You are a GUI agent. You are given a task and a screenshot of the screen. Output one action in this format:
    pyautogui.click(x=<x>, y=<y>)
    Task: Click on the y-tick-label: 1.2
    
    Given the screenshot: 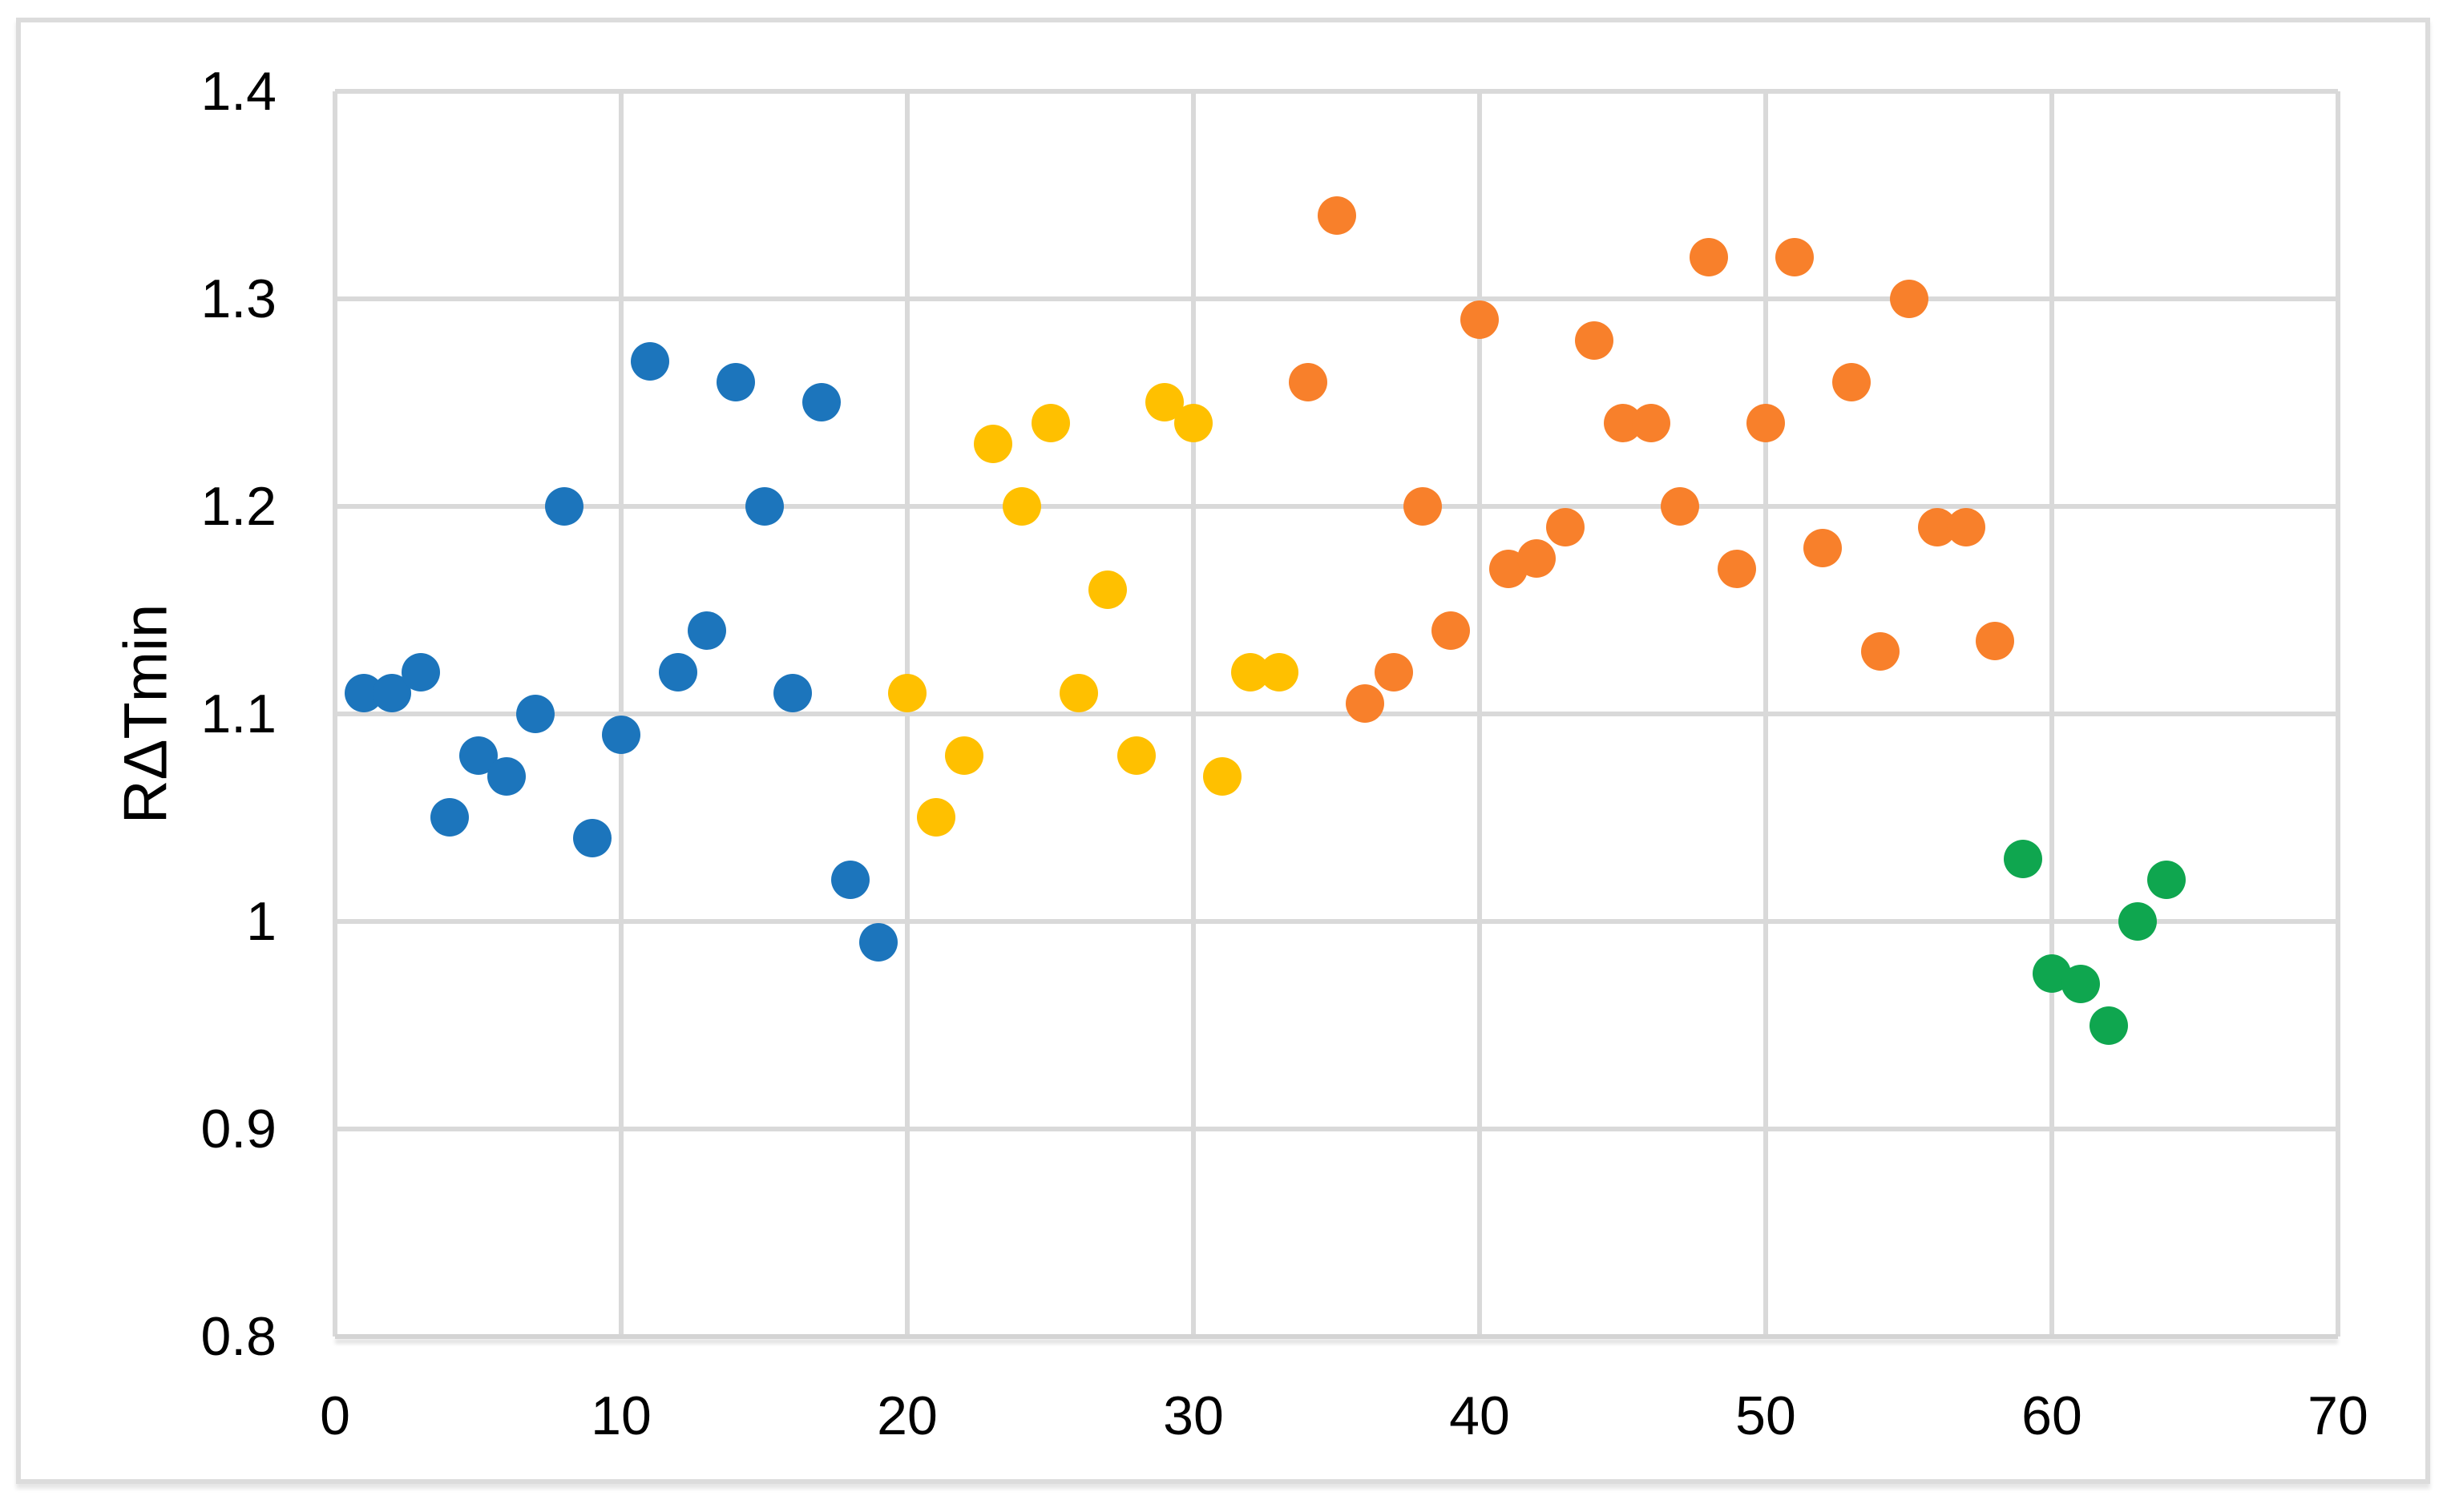 What is the action you would take?
    pyautogui.click(x=239, y=506)
    